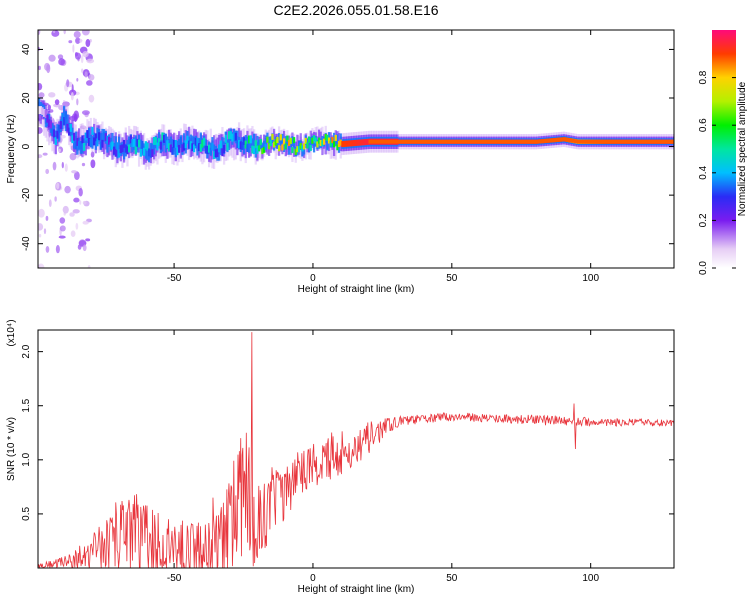 Image resolution: width=750 pixels, height=600 pixels. Describe the element at coordinates (717, 172) in the screenshot. I see `colorbar-ticks: 0.0 0.2 0.4 0.6 0.8` at that location.